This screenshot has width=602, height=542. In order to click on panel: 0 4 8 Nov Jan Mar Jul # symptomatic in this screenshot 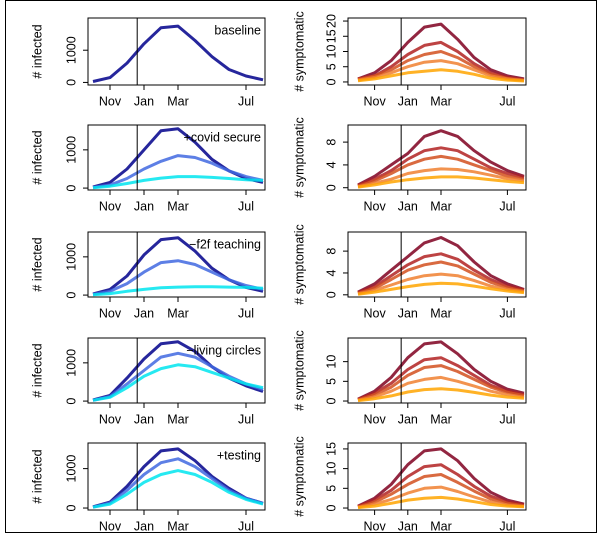, I will do `click(409, 272)`.